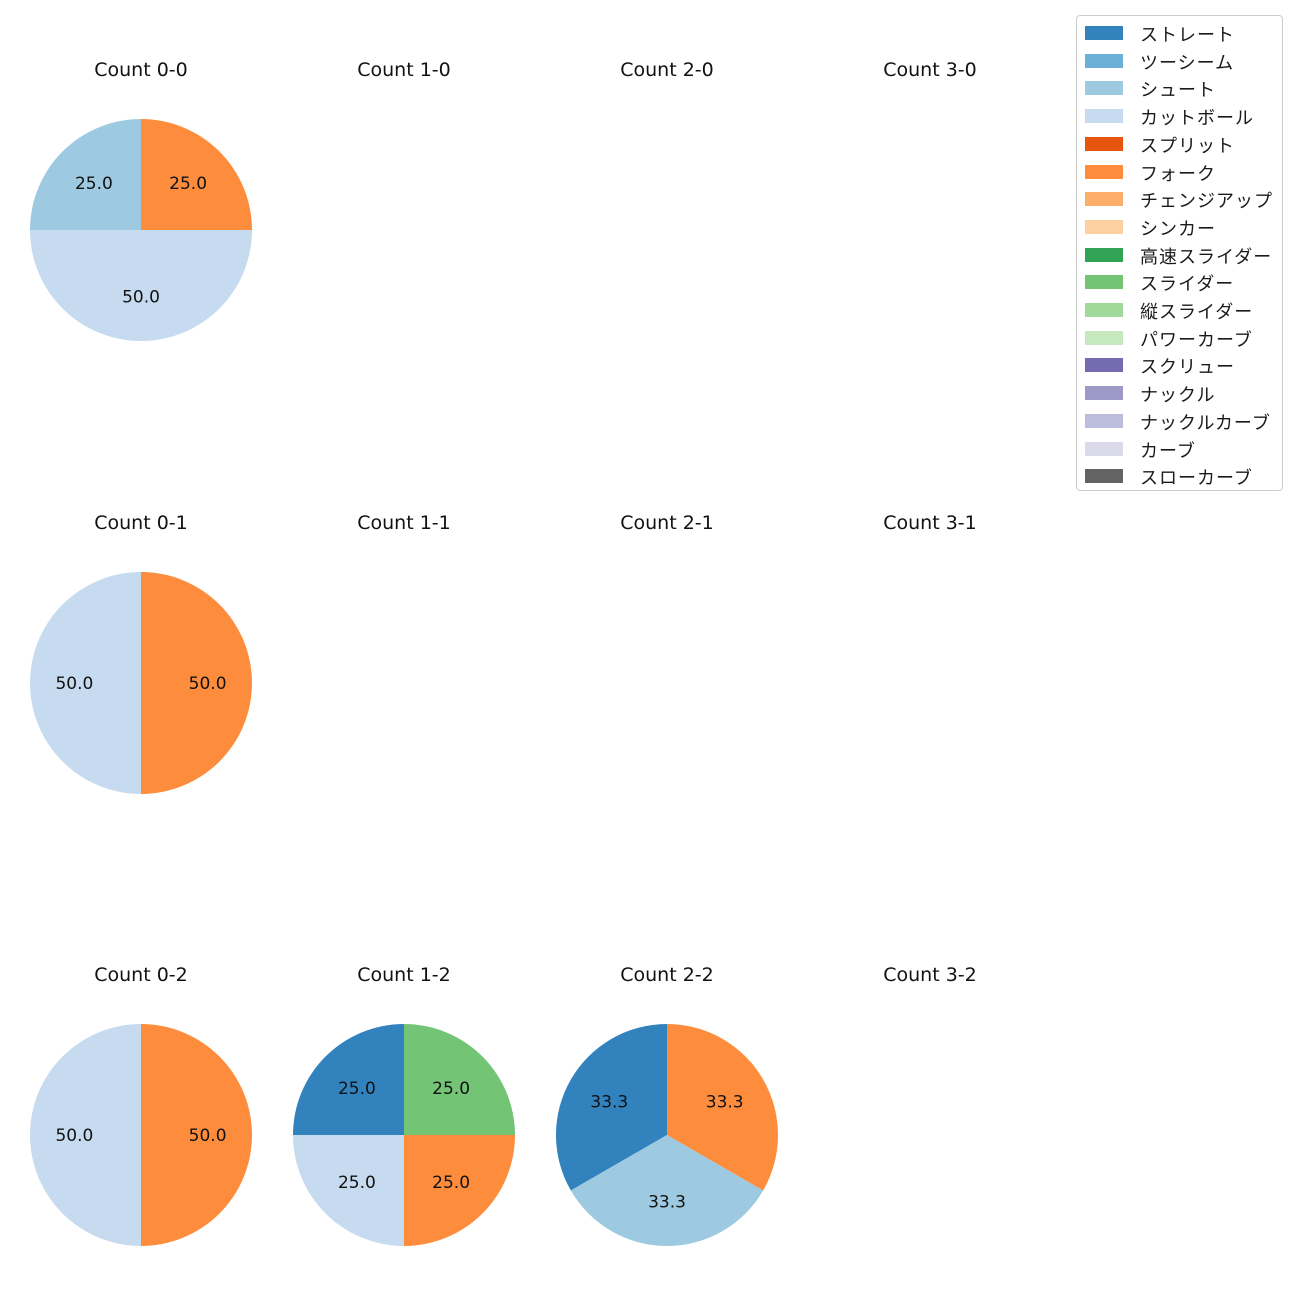 This screenshot has width=1300, height=1300. Describe the element at coordinates (1196, 340) in the screenshot. I see `legend-label: パワーカーブ` at that location.